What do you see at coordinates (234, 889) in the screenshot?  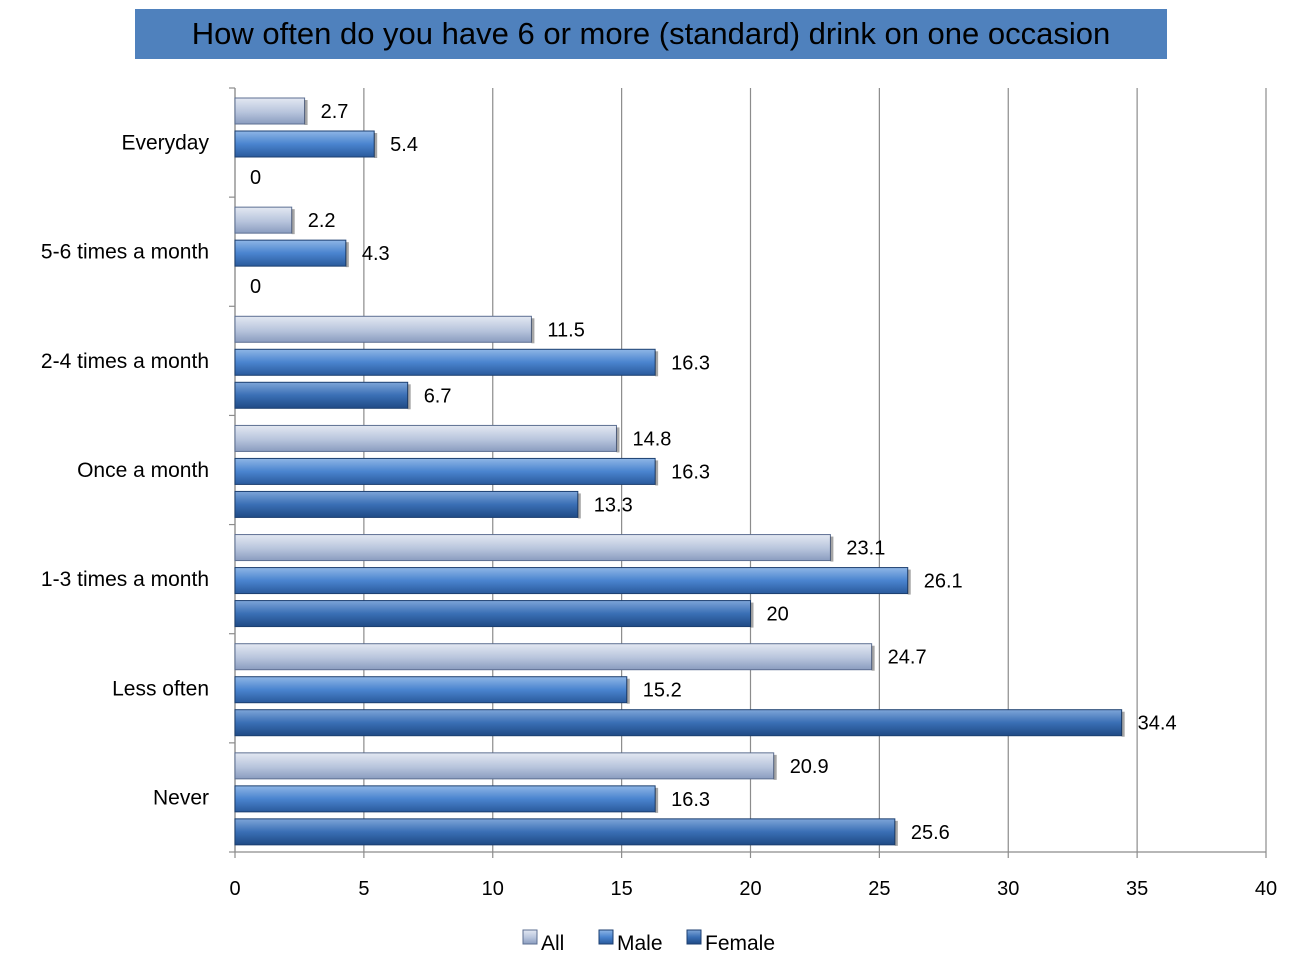 I see `x-tick-label: 0` at bounding box center [234, 889].